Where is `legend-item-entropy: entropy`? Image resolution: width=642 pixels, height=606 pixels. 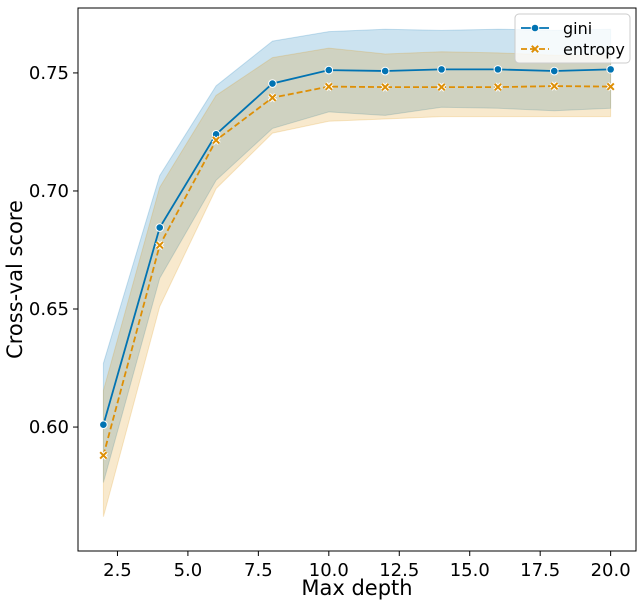 legend-item-entropy: entropy is located at coordinates (573, 49).